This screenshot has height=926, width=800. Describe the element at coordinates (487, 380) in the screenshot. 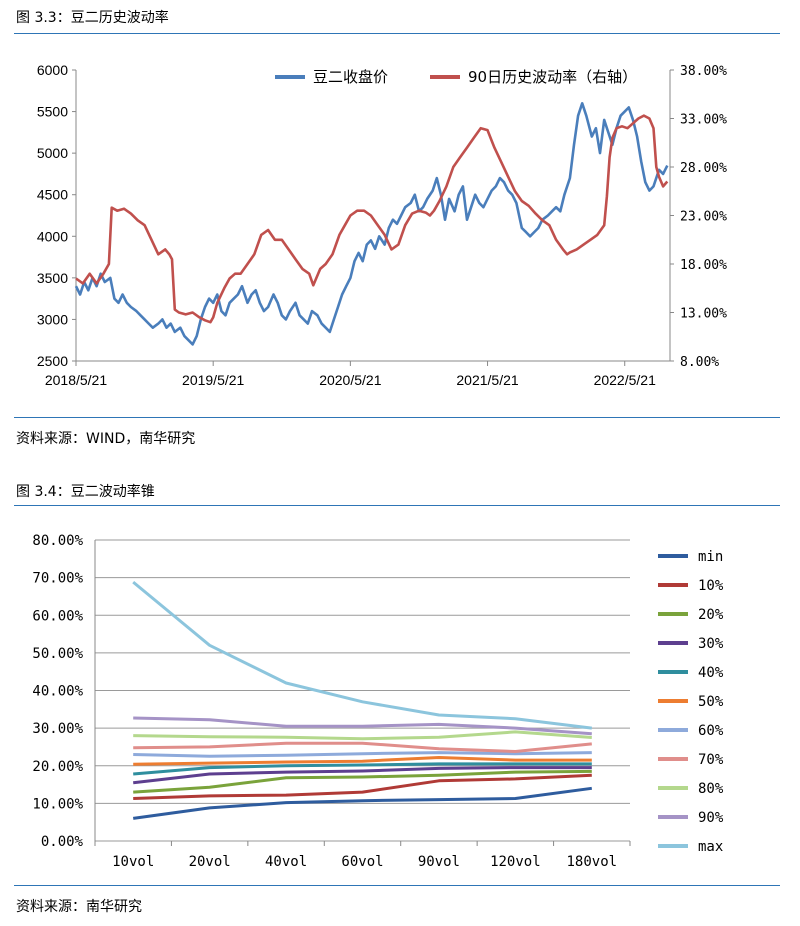

I see `x-tick-label: 2021/5/21` at that location.